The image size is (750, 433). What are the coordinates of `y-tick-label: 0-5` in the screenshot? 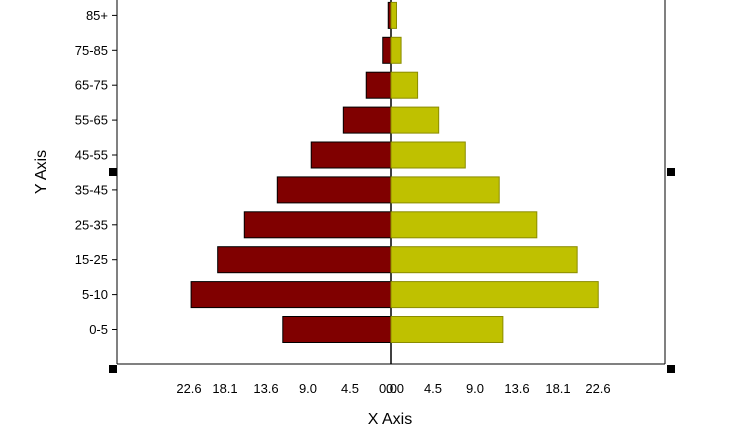 It's located at (98, 329).